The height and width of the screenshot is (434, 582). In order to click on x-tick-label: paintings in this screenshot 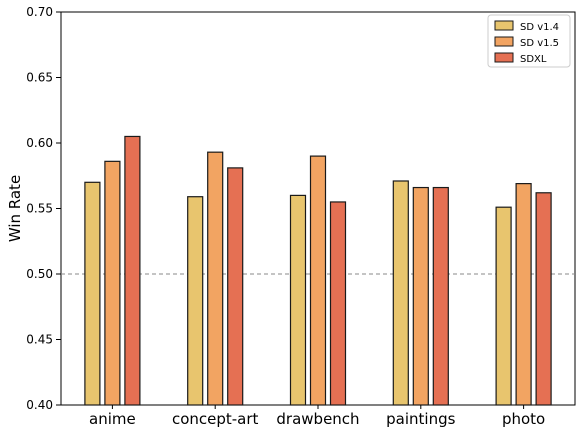, I will do `click(420, 419)`.